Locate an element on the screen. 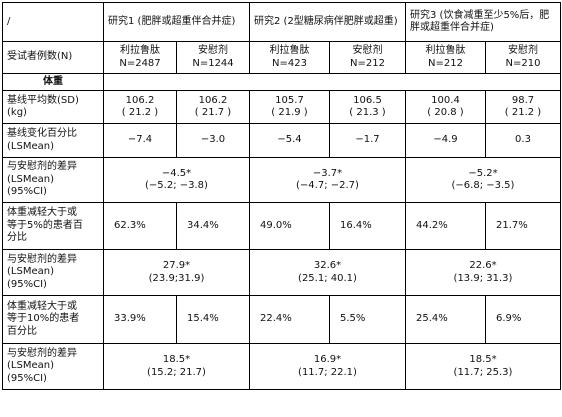  pct10-cell: 6.9% is located at coordinates (523, 319).